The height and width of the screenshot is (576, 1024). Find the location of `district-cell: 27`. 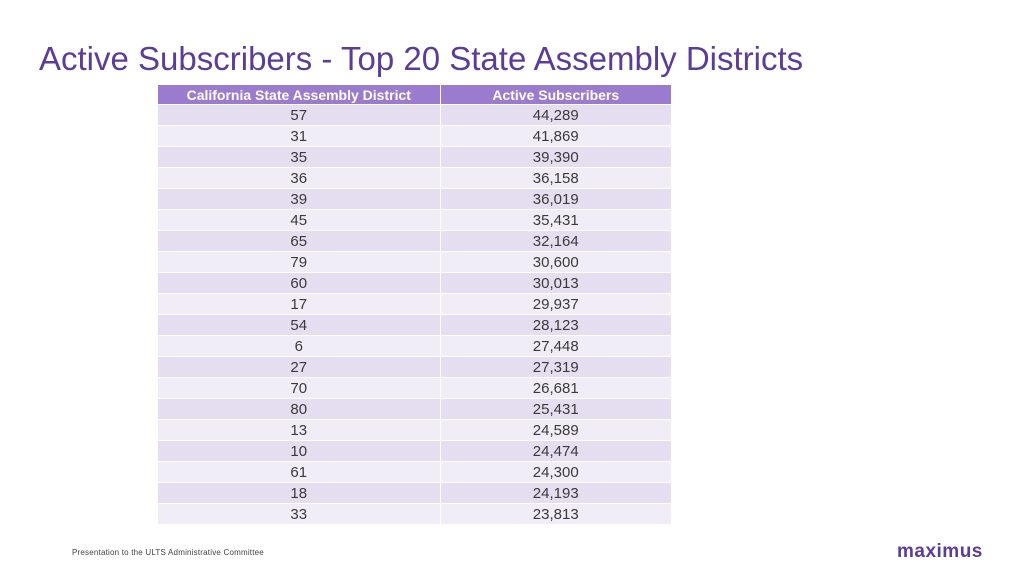

district-cell: 27 is located at coordinates (299, 367).